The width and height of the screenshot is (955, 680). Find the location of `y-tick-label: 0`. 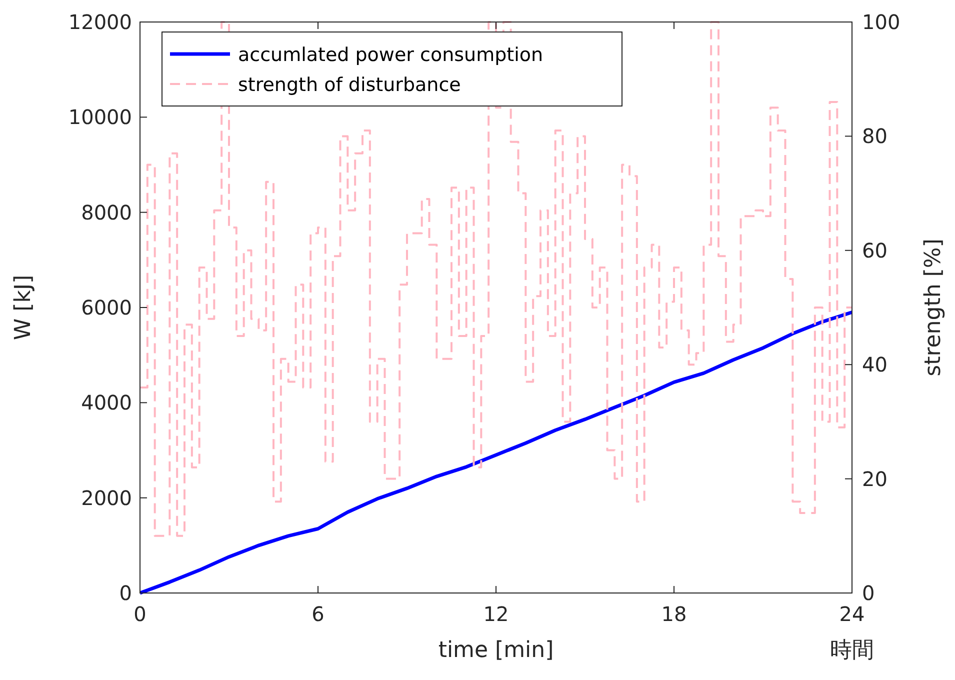

y-tick-label: 0 is located at coordinates (125, 593).